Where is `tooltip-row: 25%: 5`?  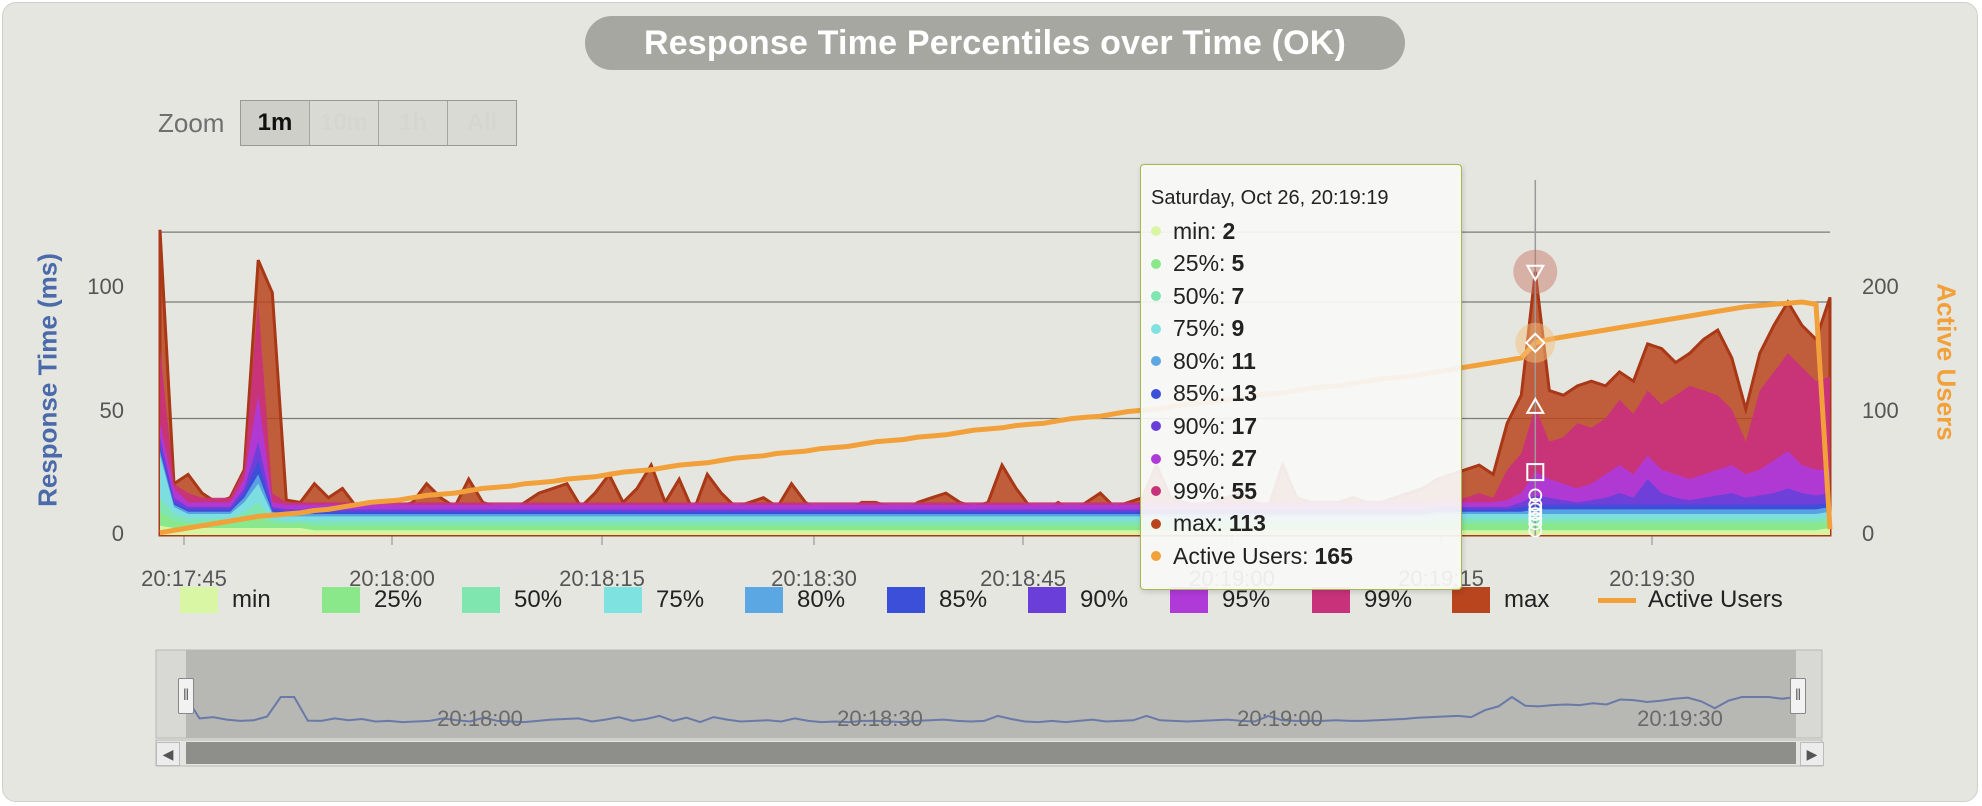
tooltip-row: 25%: 5 is located at coordinates (1197, 264).